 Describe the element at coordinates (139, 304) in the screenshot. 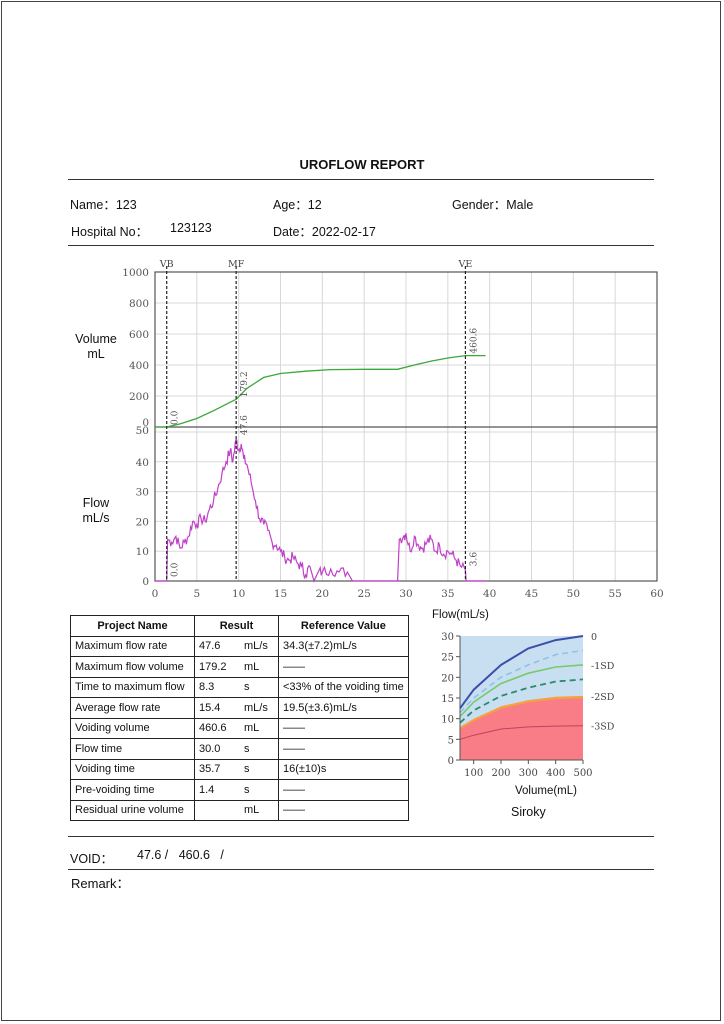

I see `svg-text: 800` at that location.